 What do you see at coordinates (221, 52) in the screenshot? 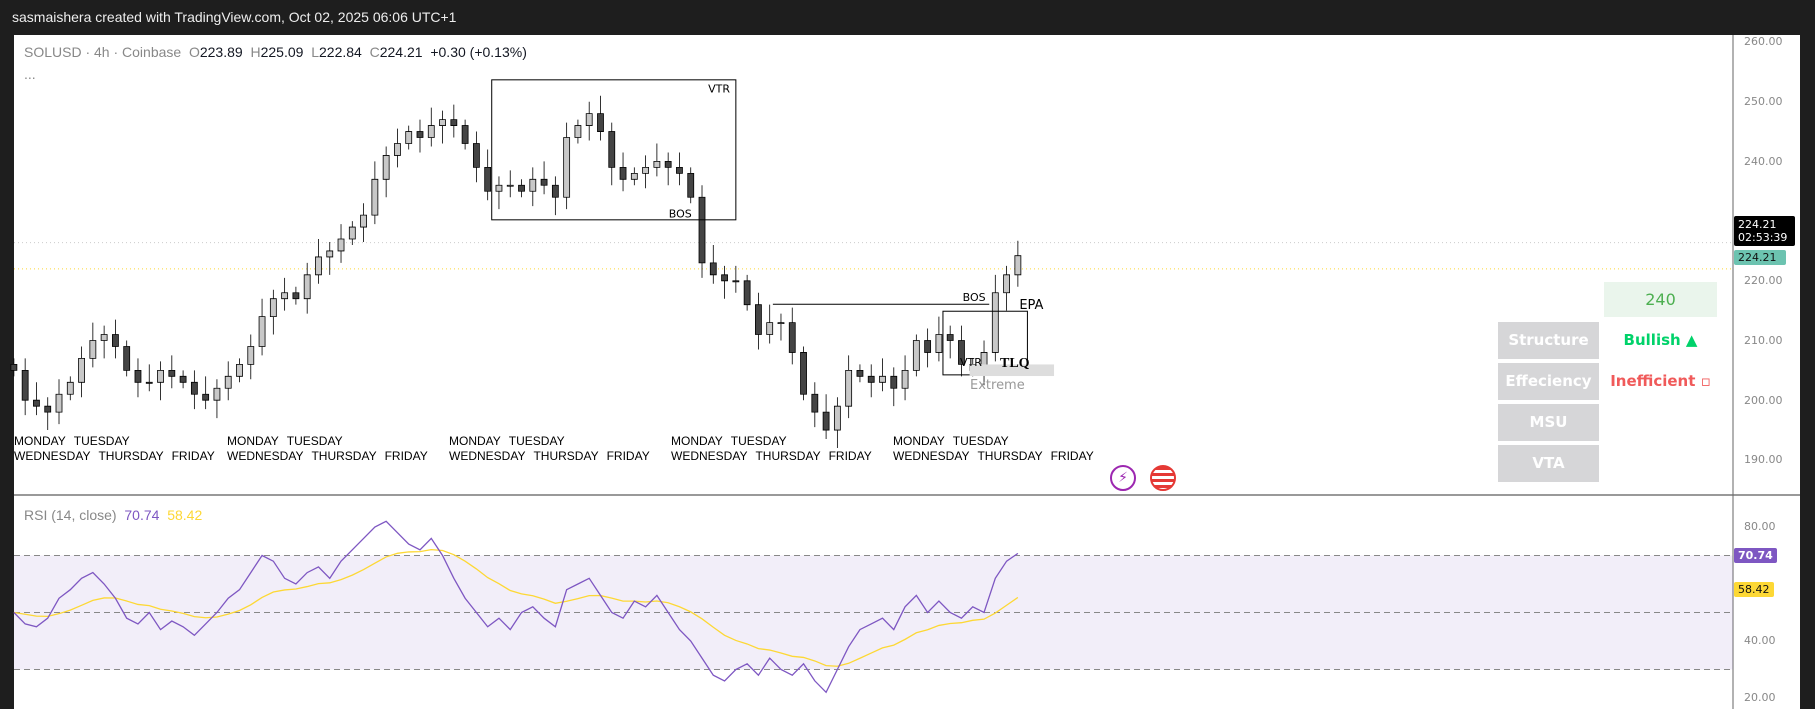
I see `open-value: 223.89` at bounding box center [221, 52].